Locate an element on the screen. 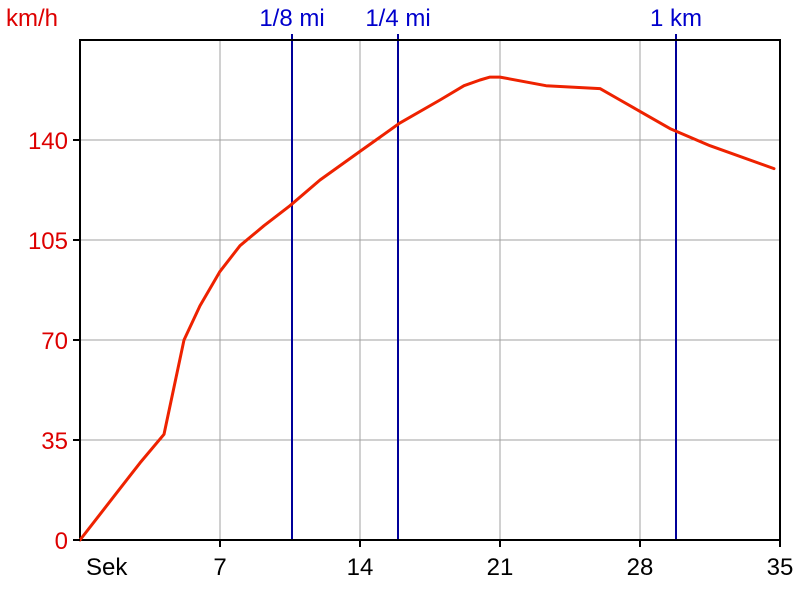 The width and height of the screenshot is (800, 600). x-tick-label-0: 7 is located at coordinates (219, 567).